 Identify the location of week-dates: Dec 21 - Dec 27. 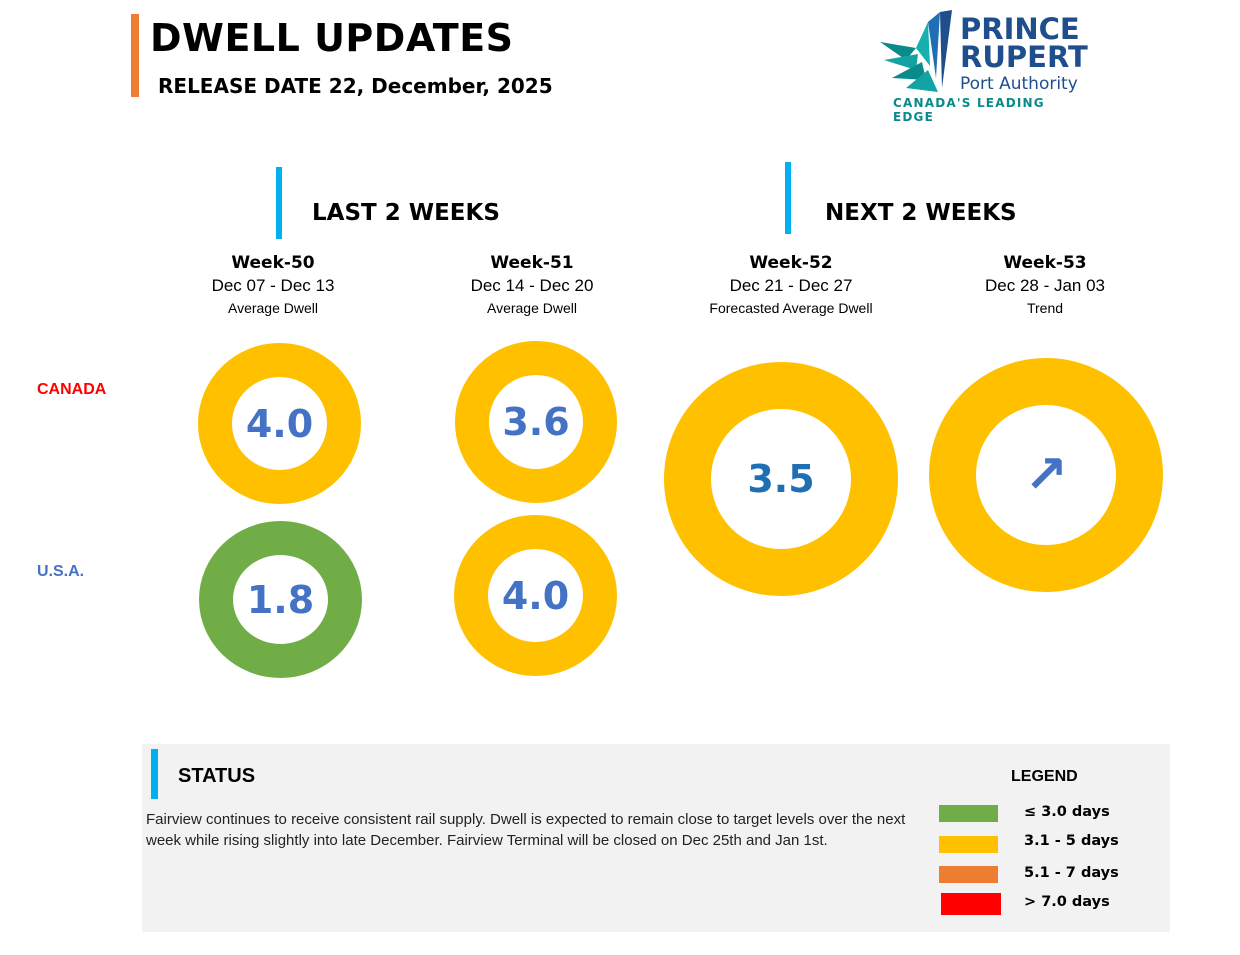
(791, 285).